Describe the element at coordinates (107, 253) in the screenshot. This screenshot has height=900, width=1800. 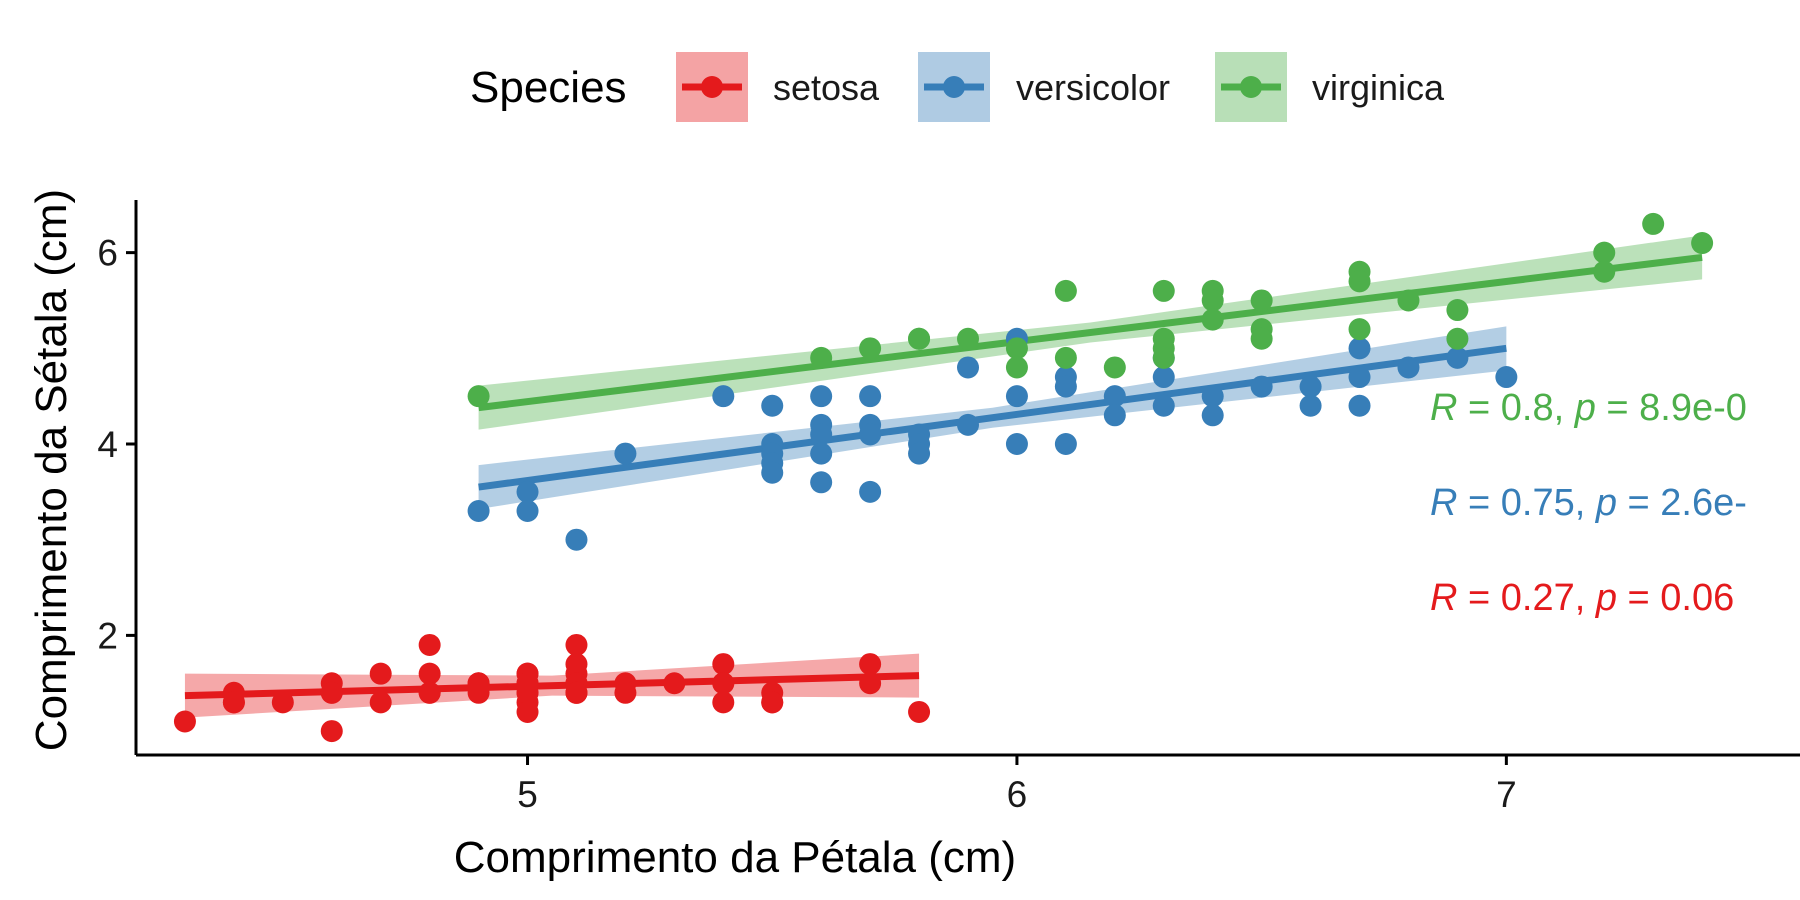
I see `y-tick-label: 6` at that location.